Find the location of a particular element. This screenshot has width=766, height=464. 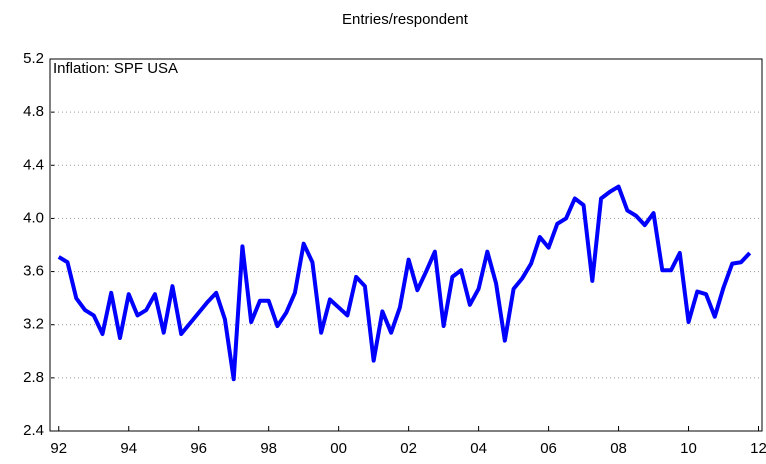

y-tick-label: 4.8 is located at coordinates (33, 111).